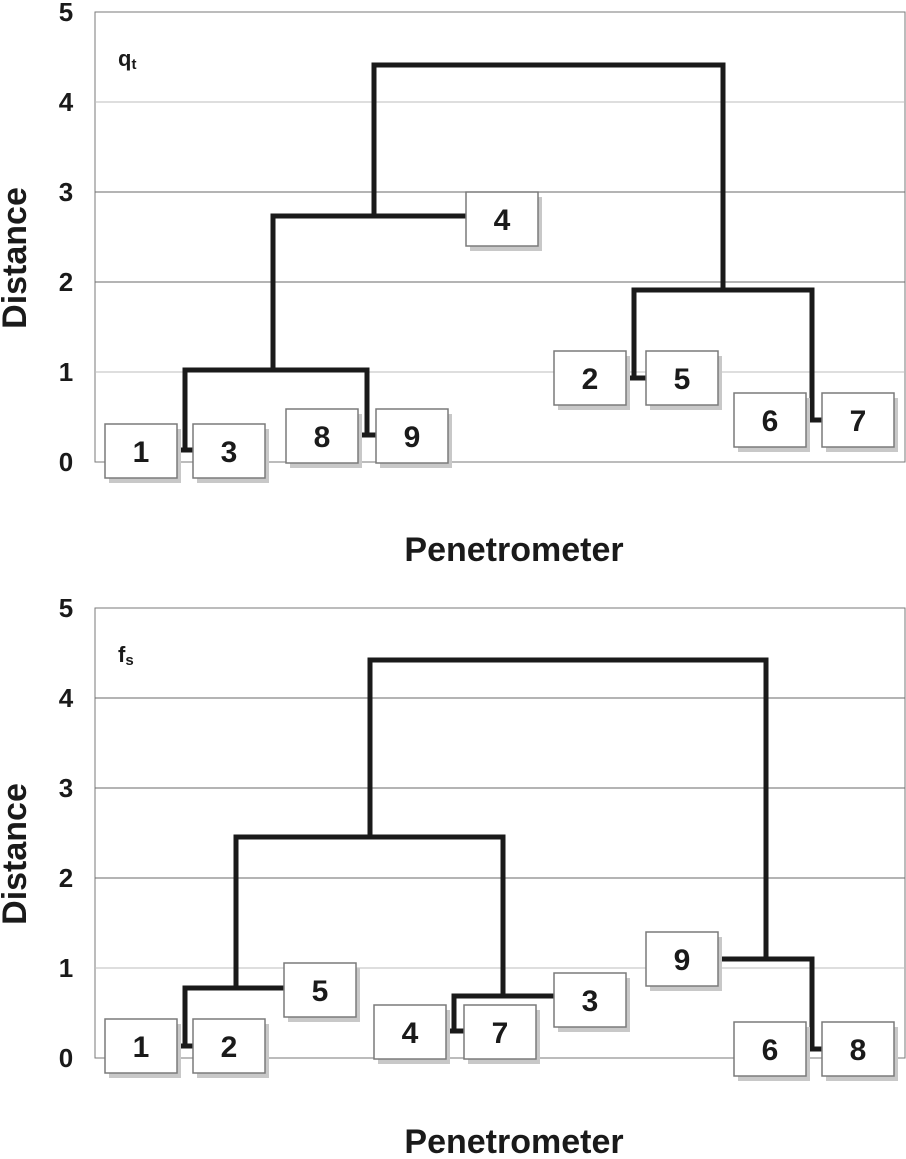 This screenshot has height=1159, width=906. Describe the element at coordinates (124, 58) in the screenshot. I see `panel-label-main: q` at that location.